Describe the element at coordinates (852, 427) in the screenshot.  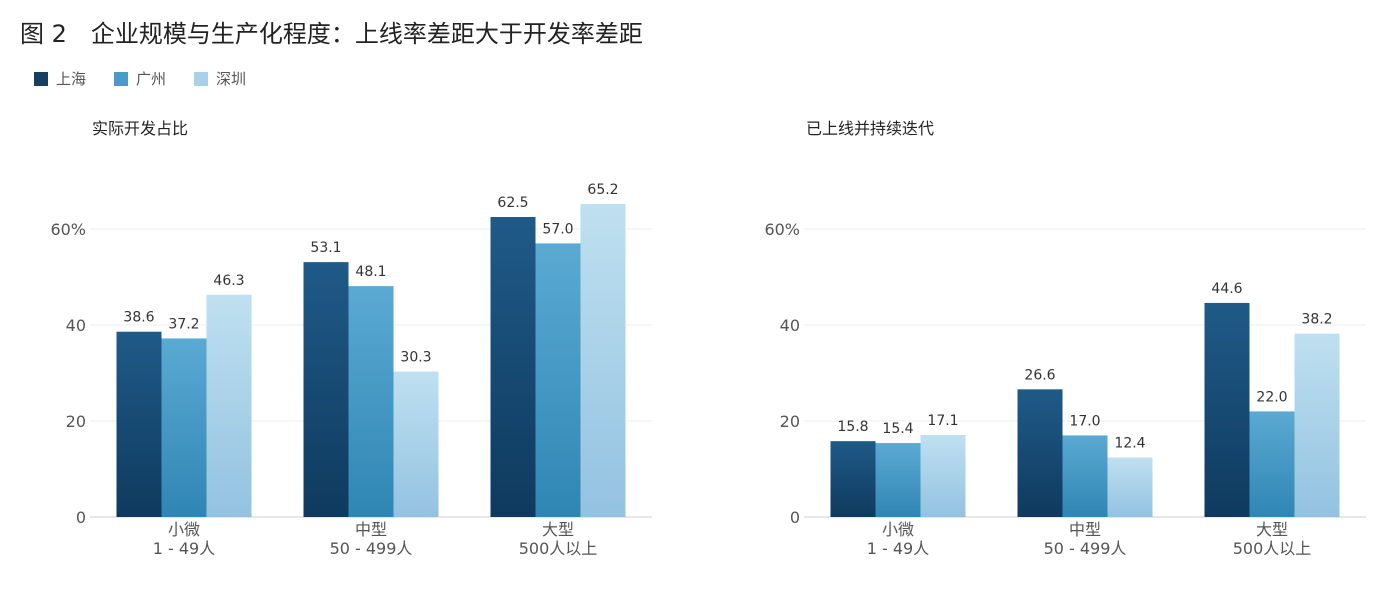
I see `data-label: 15.8` at that location.